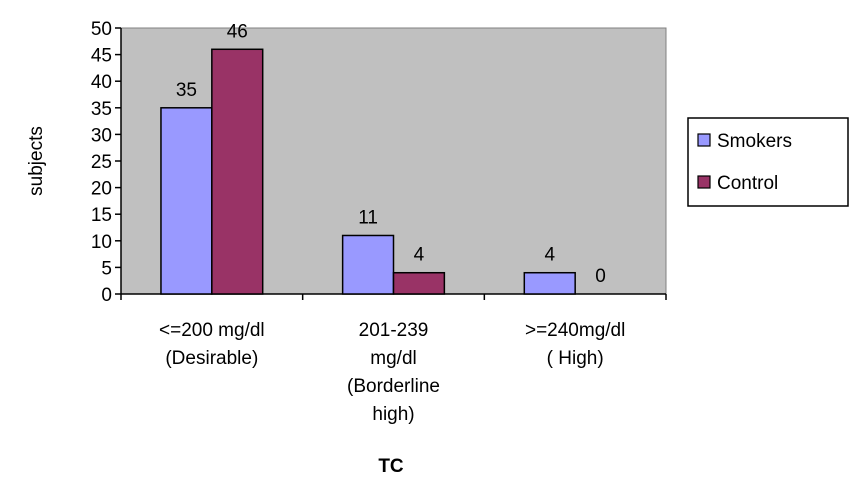  What do you see at coordinates (549, 255) in the screenshot?
I see `data-label-smokers-2: 4` at bounding box center [549, 255].